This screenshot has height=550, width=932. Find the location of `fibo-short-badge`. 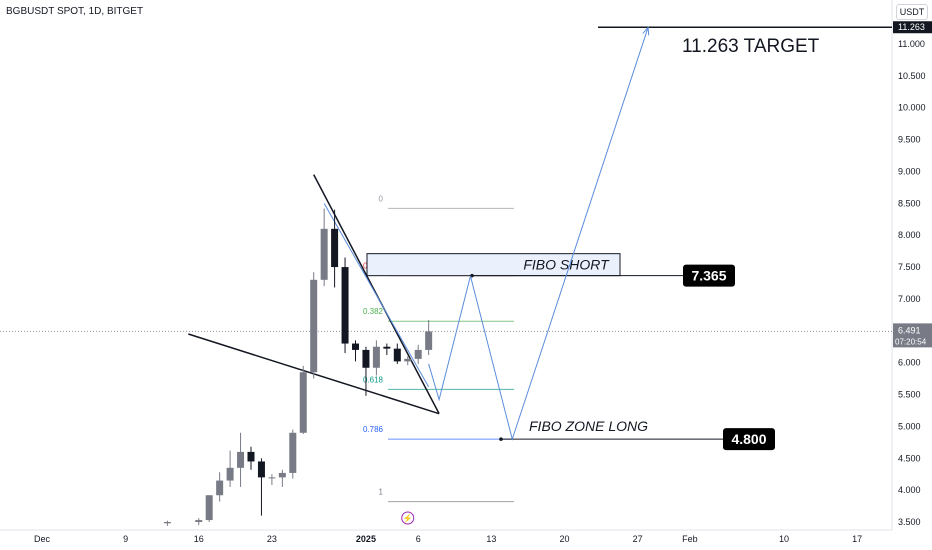

fibo-short-badge is located at coordinates (709, 275).